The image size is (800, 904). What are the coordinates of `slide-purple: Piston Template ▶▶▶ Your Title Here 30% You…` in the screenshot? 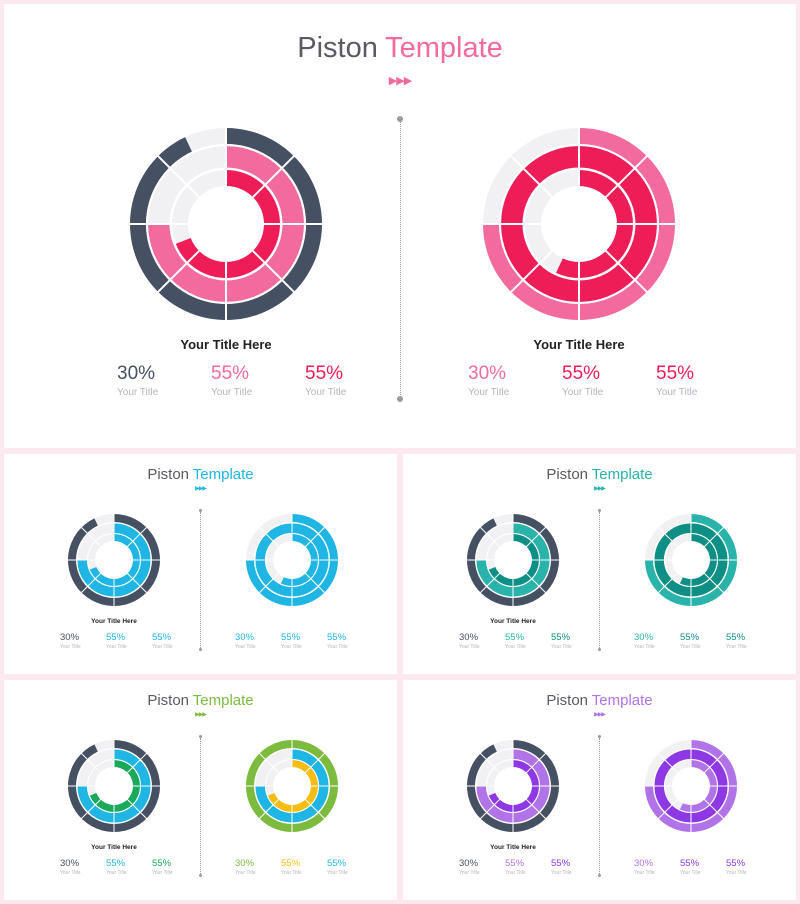 It's located at (599, 790).